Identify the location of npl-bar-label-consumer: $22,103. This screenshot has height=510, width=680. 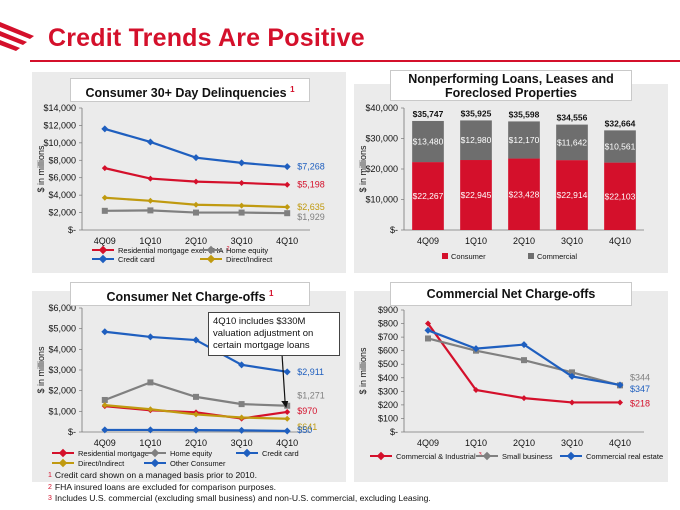
(620, 196).